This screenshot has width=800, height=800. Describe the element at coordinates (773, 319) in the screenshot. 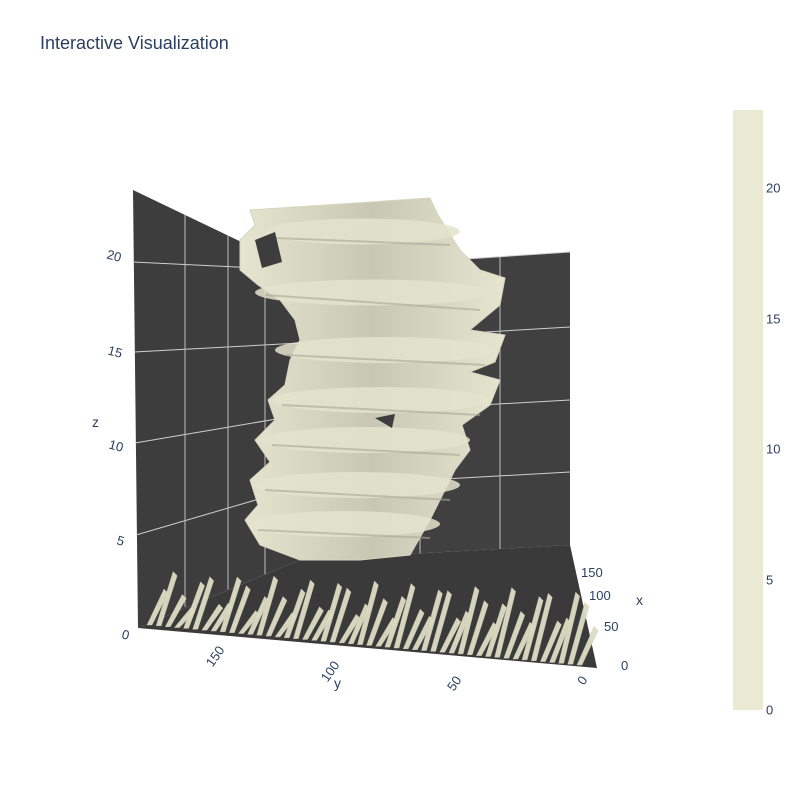

I see `colorbar-tick-label: 15` at that location.